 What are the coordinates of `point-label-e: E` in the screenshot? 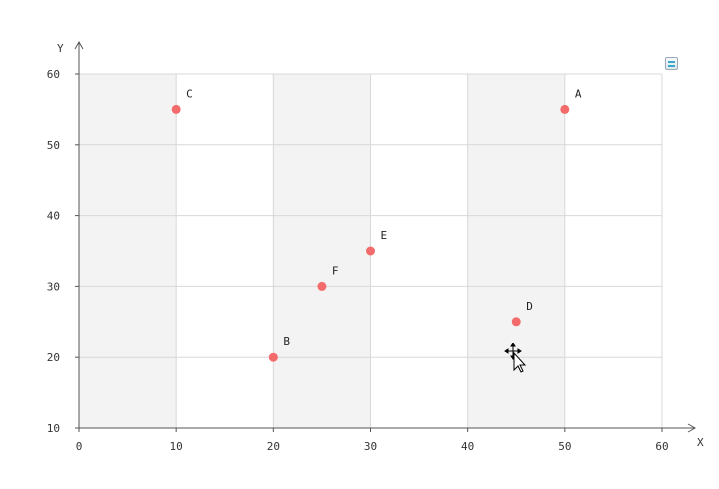 It's located at (384, 235).